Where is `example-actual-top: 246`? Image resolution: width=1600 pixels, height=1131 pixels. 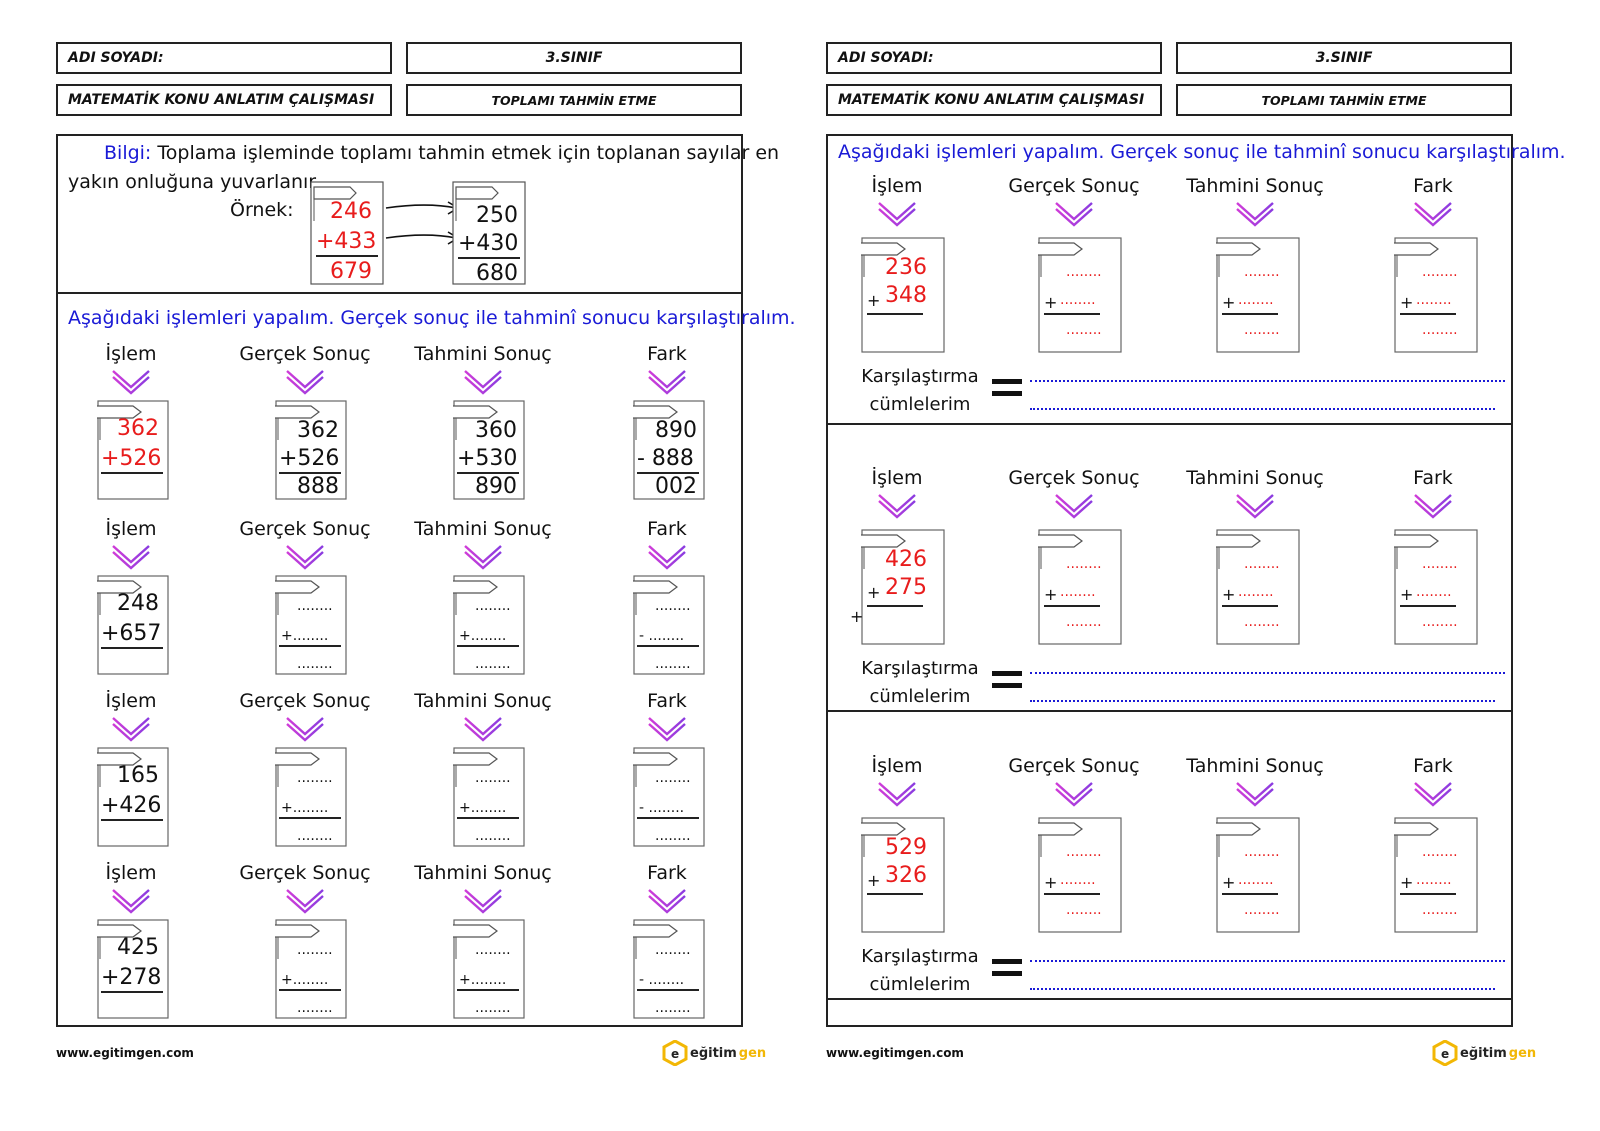 example-actual-top: 246 is located at coordinates (351, 211).